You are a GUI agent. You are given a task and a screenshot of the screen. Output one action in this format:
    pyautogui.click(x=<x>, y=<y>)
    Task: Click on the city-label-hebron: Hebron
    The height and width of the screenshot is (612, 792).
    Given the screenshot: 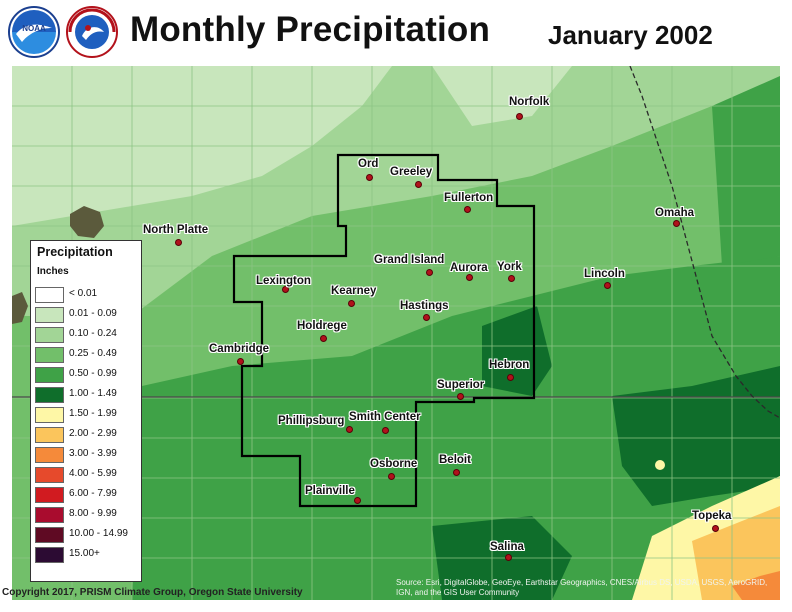 What is the action you would take?
    pyautogui.click(x=509, y=365)
    